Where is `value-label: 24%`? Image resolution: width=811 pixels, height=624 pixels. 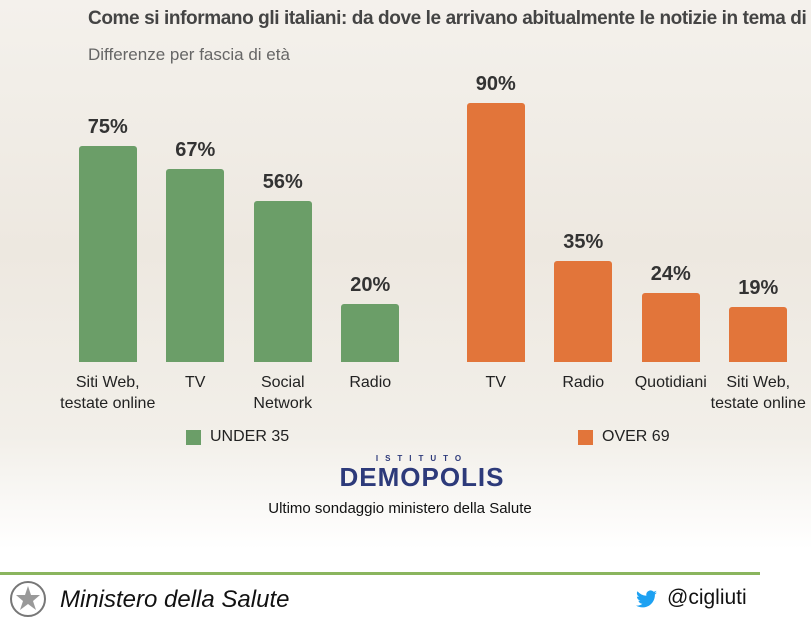
value-label: 24% is located at coordinates (670, 273).